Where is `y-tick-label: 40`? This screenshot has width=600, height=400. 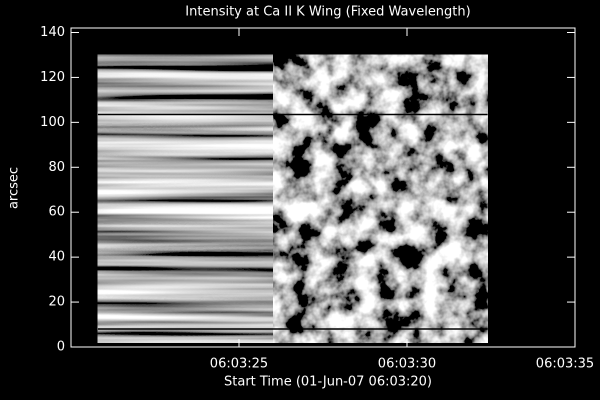
y-tick-label: 40 is located at coordinates (56, 257).